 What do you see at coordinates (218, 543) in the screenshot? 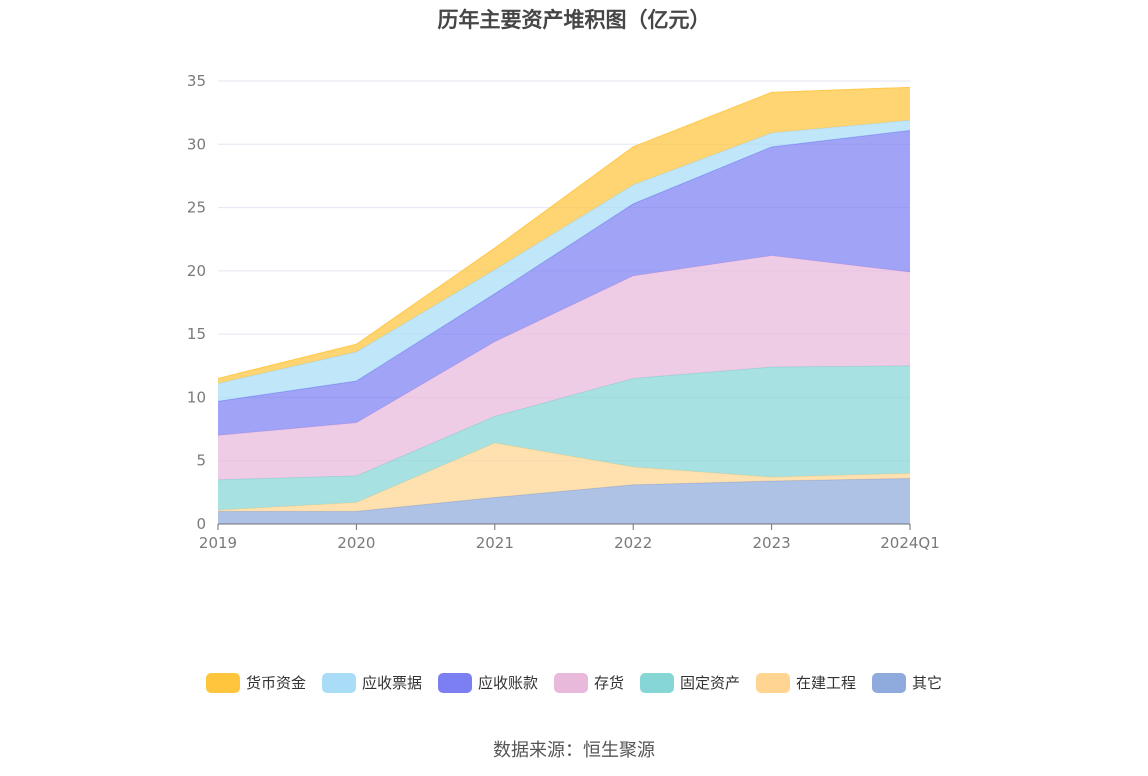
I see `x-tick-label: 2019` at bounding box center [218, 543].